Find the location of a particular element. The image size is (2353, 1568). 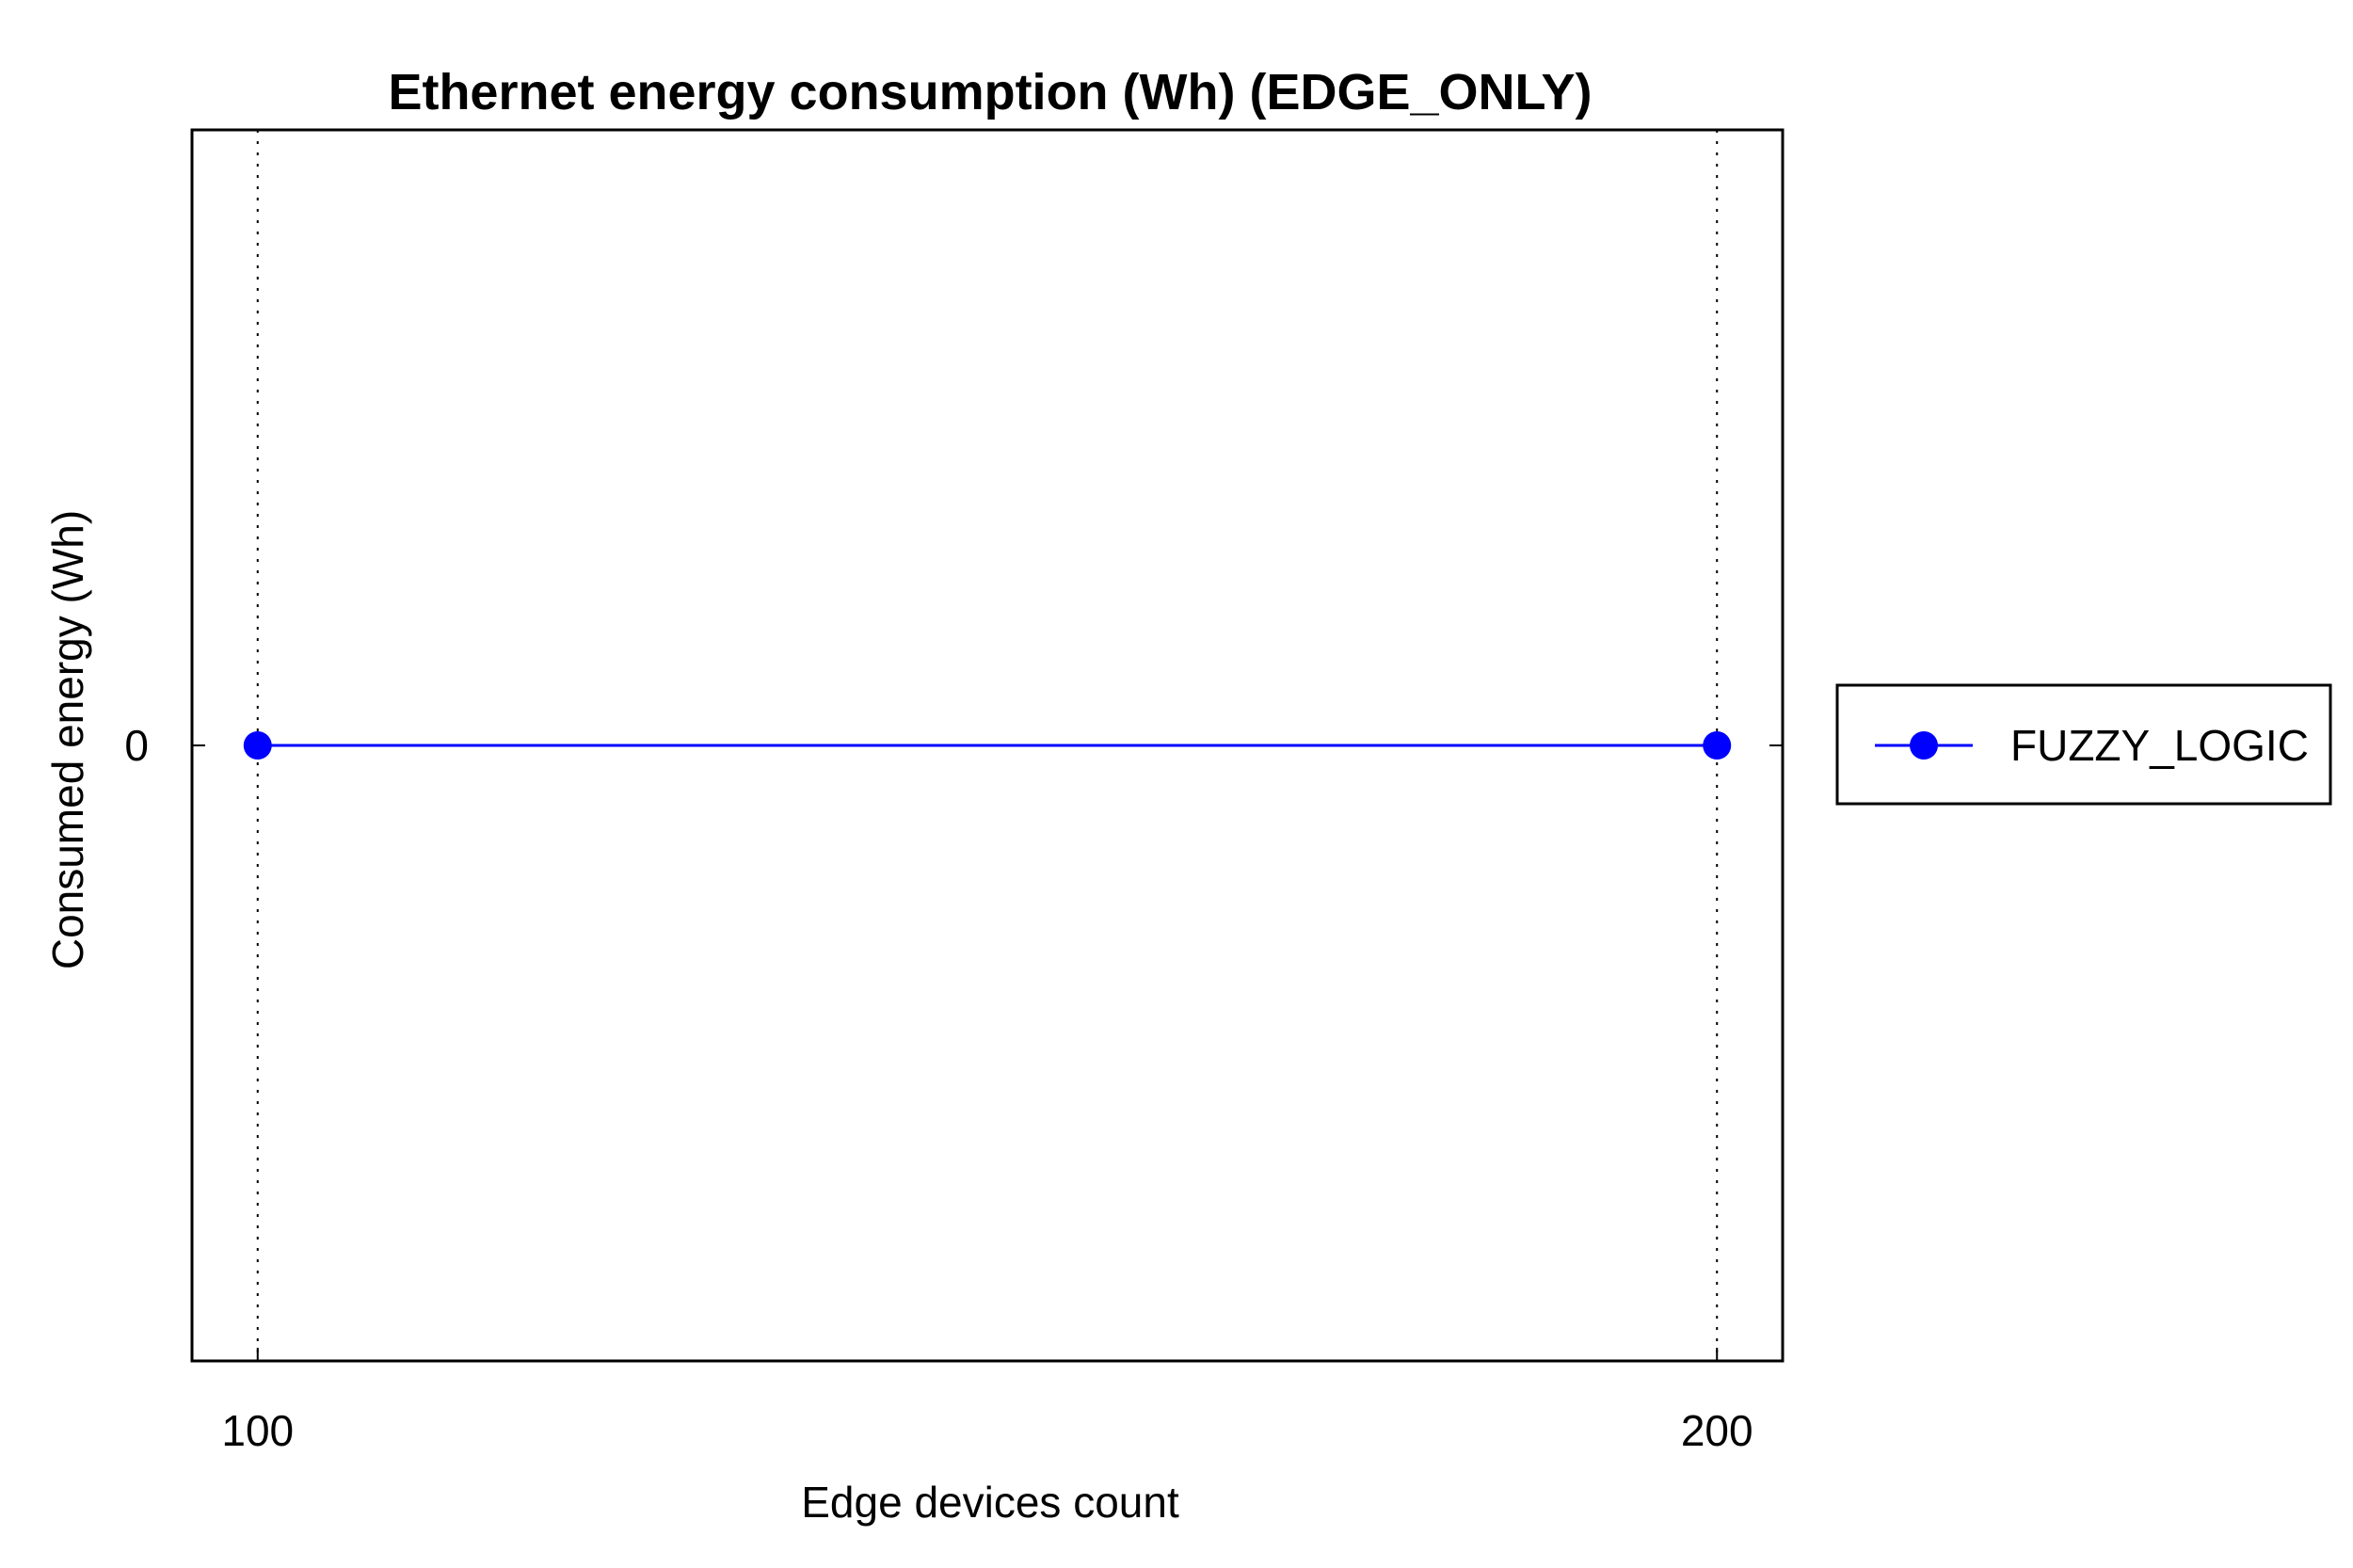

x-tick-label: 100 is located at coordinates (257, 1430).